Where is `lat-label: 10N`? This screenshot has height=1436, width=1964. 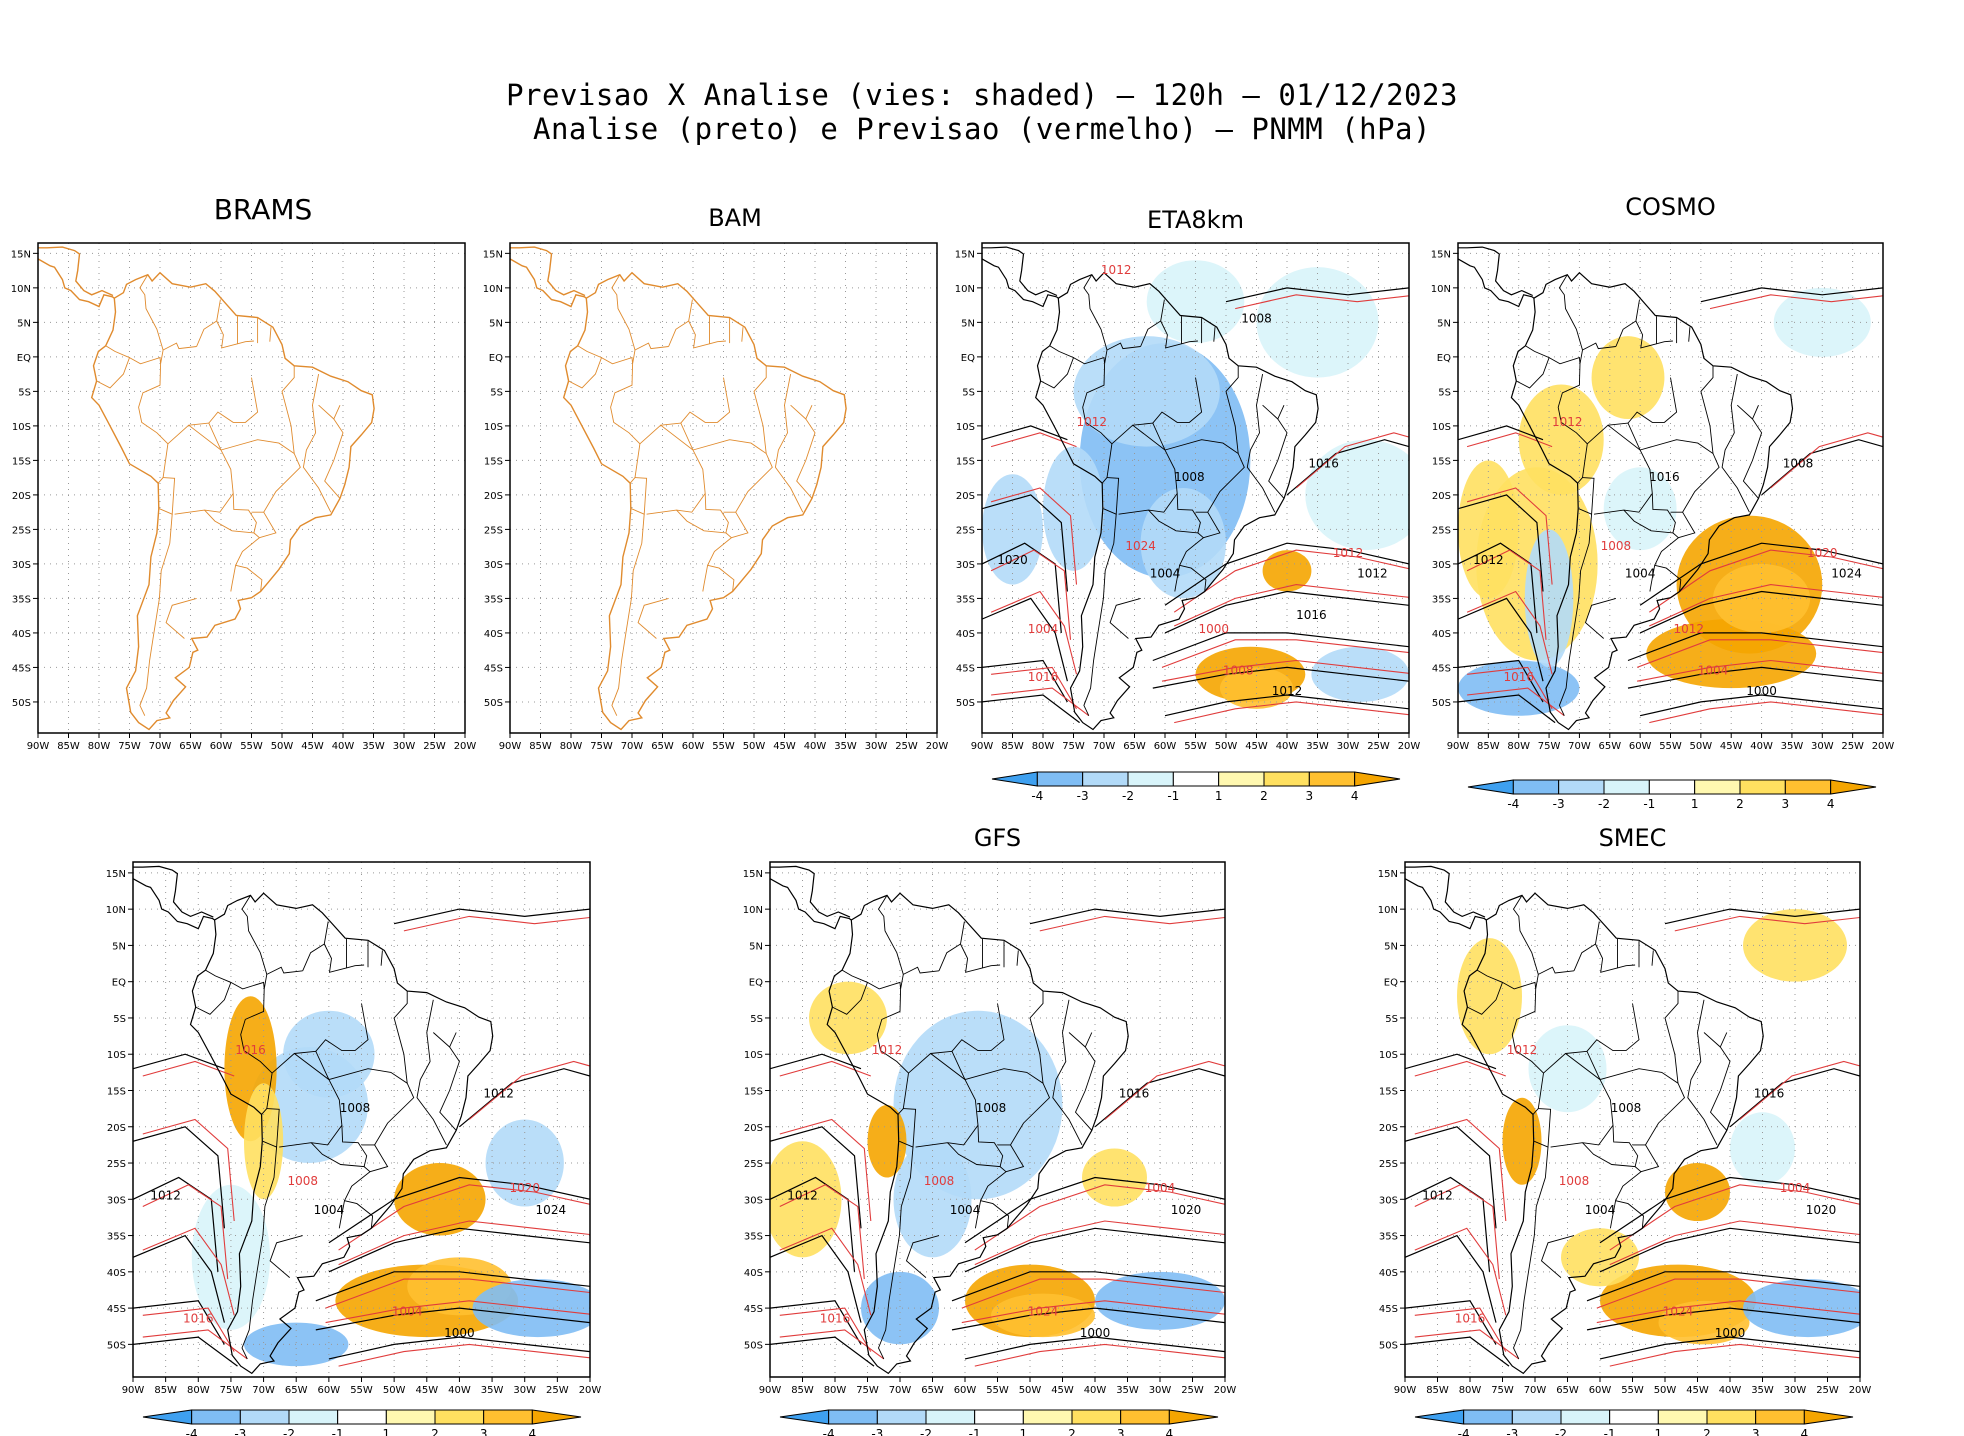
lat-label: 10N is located at coordinates (753, 910).